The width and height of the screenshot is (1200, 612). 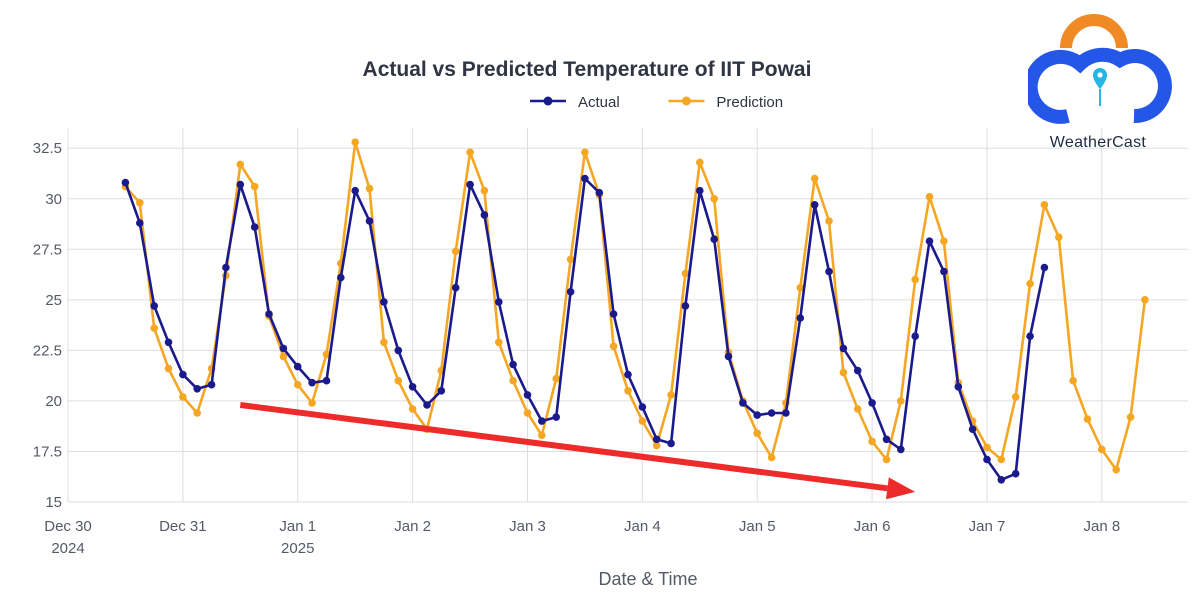 I want to click on logo-text: WeatherCast, so click(x=1098, y=142).